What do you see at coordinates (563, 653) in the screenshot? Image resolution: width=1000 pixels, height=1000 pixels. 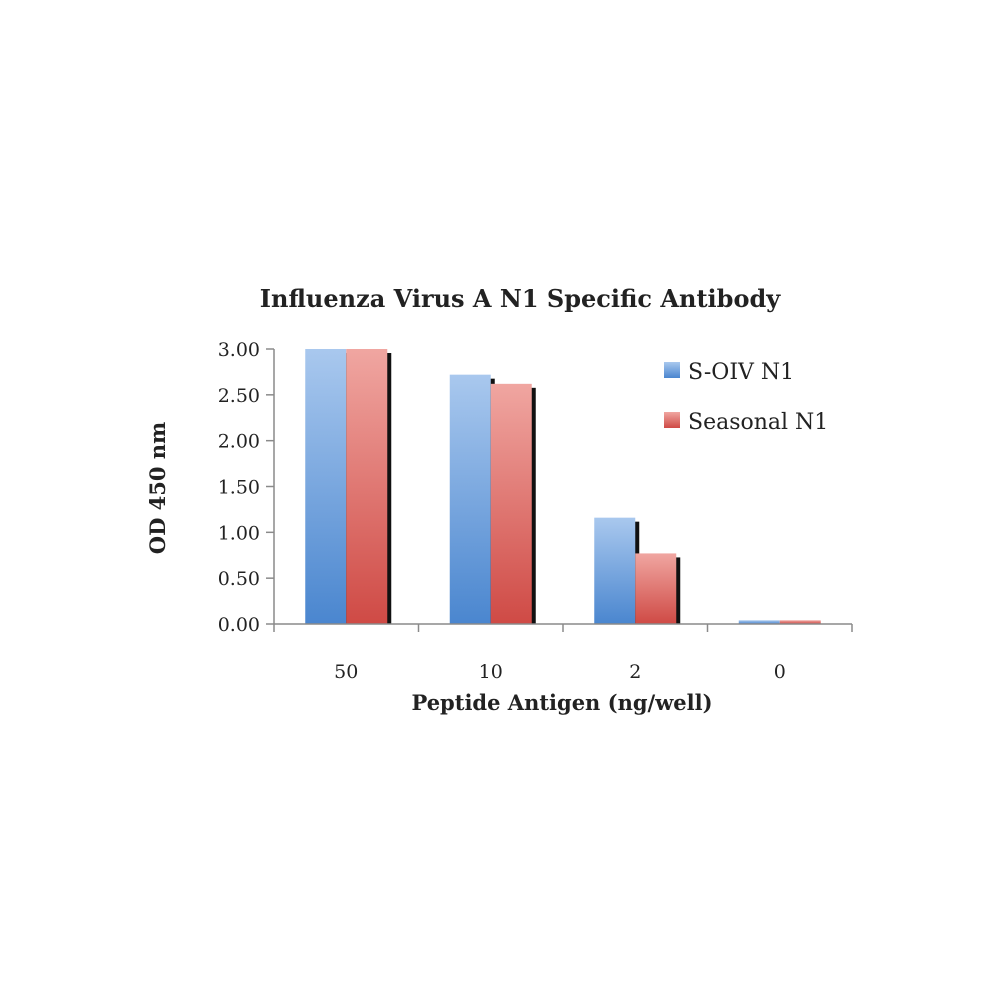 I see `x-axis-ticks: 50 10 2 0` at bounding box center [563, 653].